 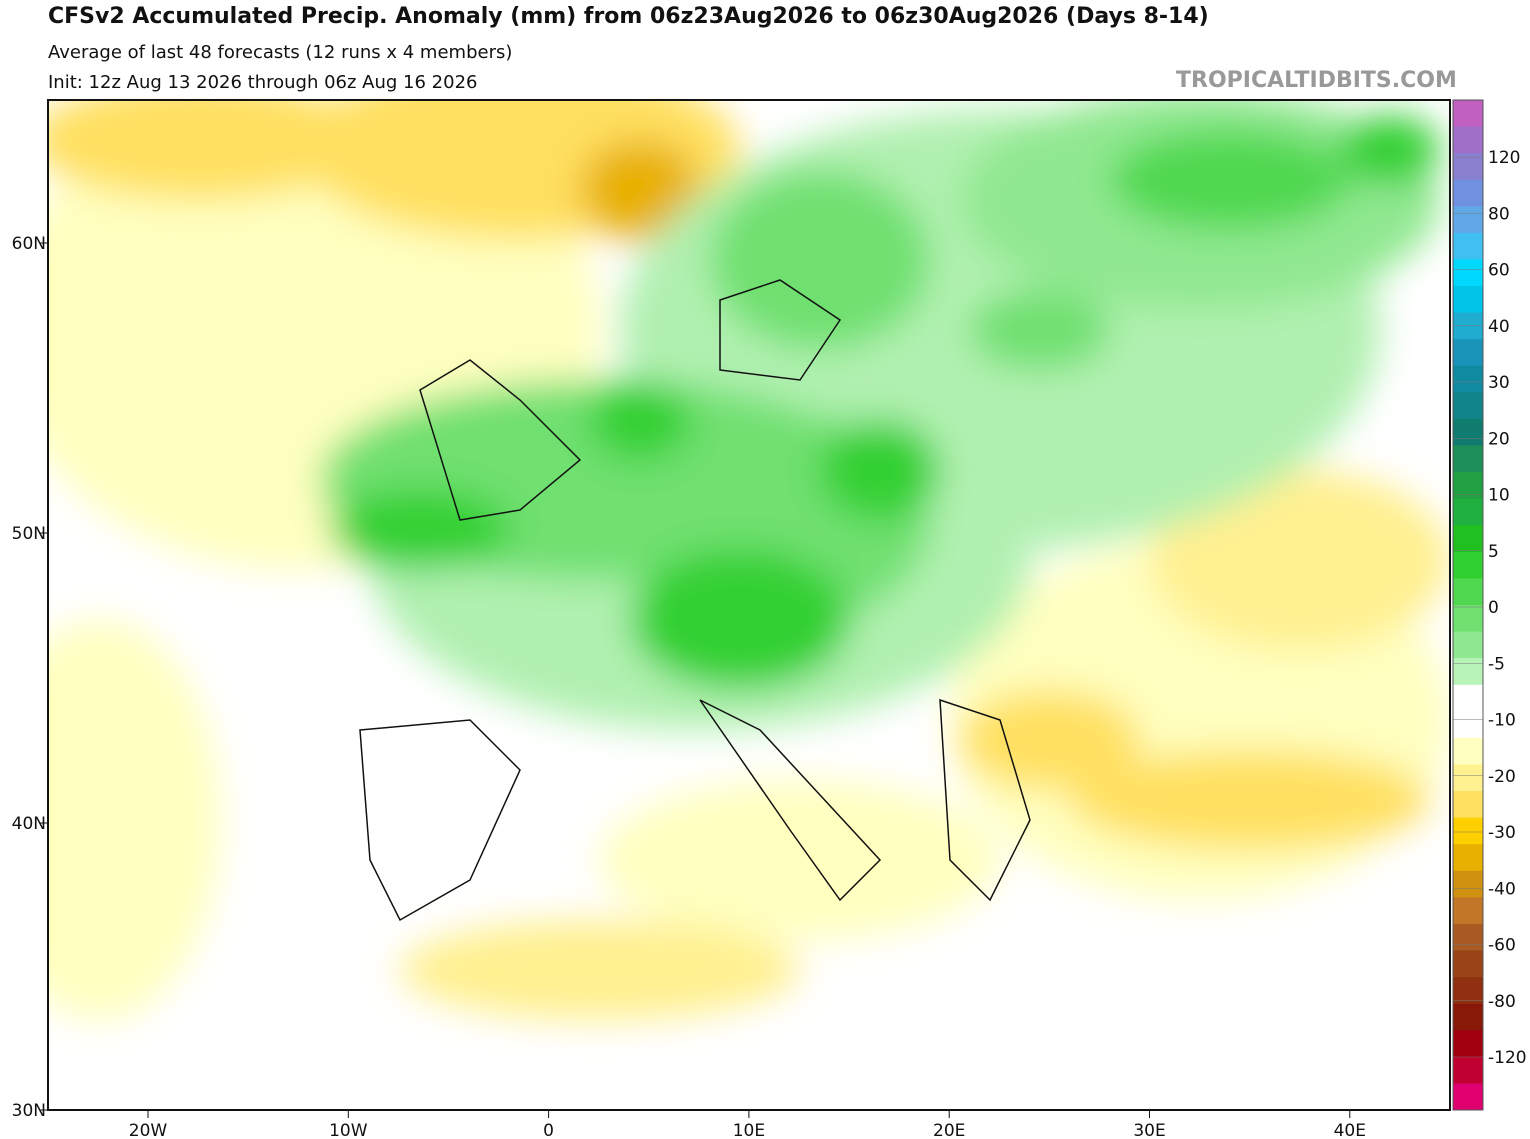 What do you see at coordinates (1496, 664) in the screenshot?
I see `colorbar-label: -5` at bounding box center [1496, 664].